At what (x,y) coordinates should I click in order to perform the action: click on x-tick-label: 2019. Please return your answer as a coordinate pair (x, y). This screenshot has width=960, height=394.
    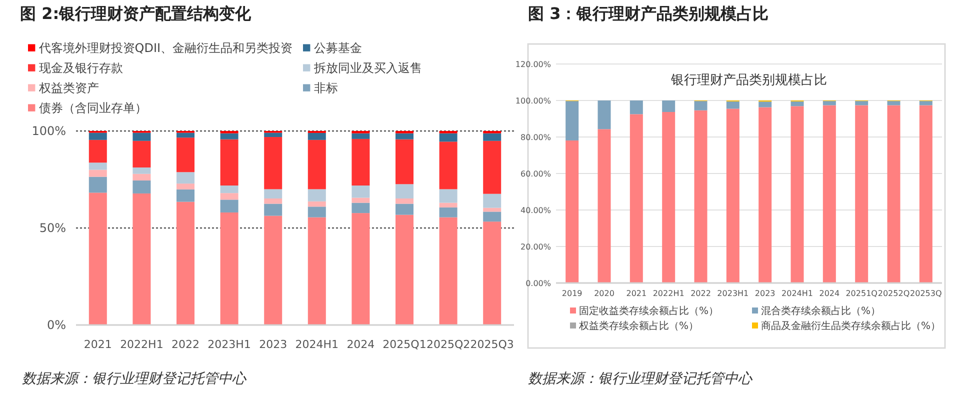
    Looking at the image, I should click on (572, 293).